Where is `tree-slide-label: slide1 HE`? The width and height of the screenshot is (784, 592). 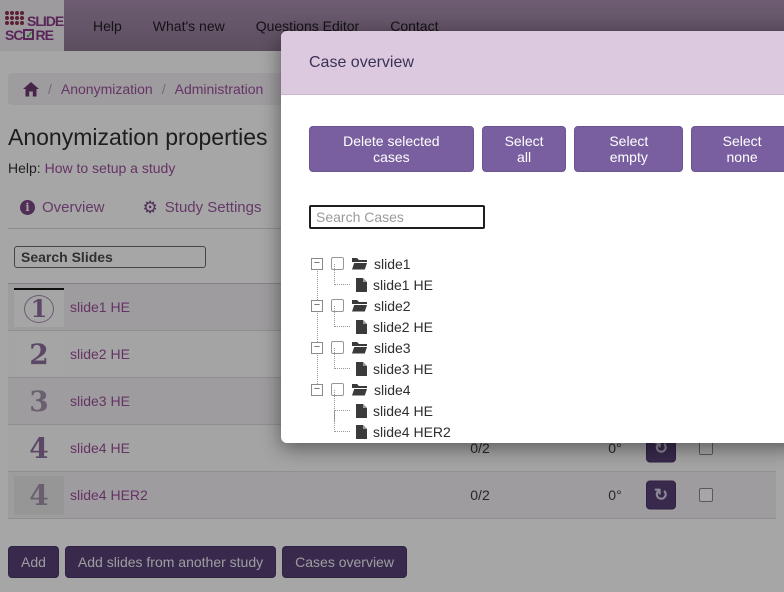
tree-slide-label: slide1 HE is located at coordinates (403, 284).